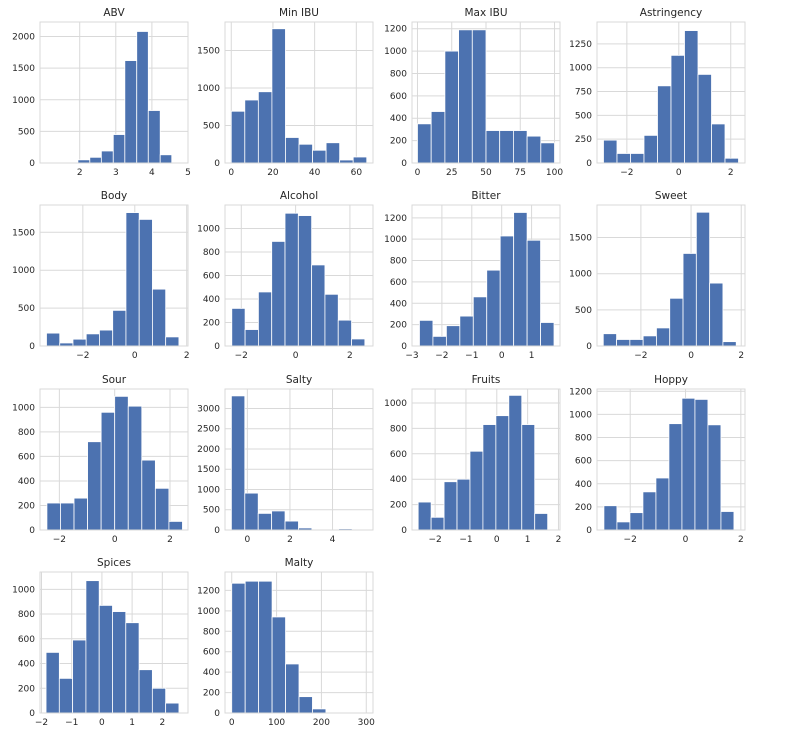 This screenshot has height=753, width=792. I want to click on y-tick-label: 500, so click(26, 132).